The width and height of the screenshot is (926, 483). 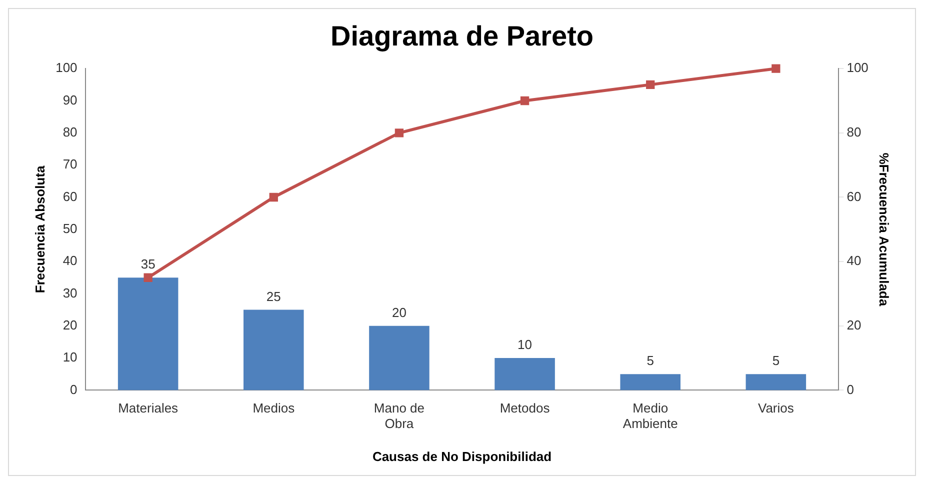 What do you see at coordinates (525, 408) in the screenshot?
I see `x-tick-label: Metodos` at bounding box center [525, 408].